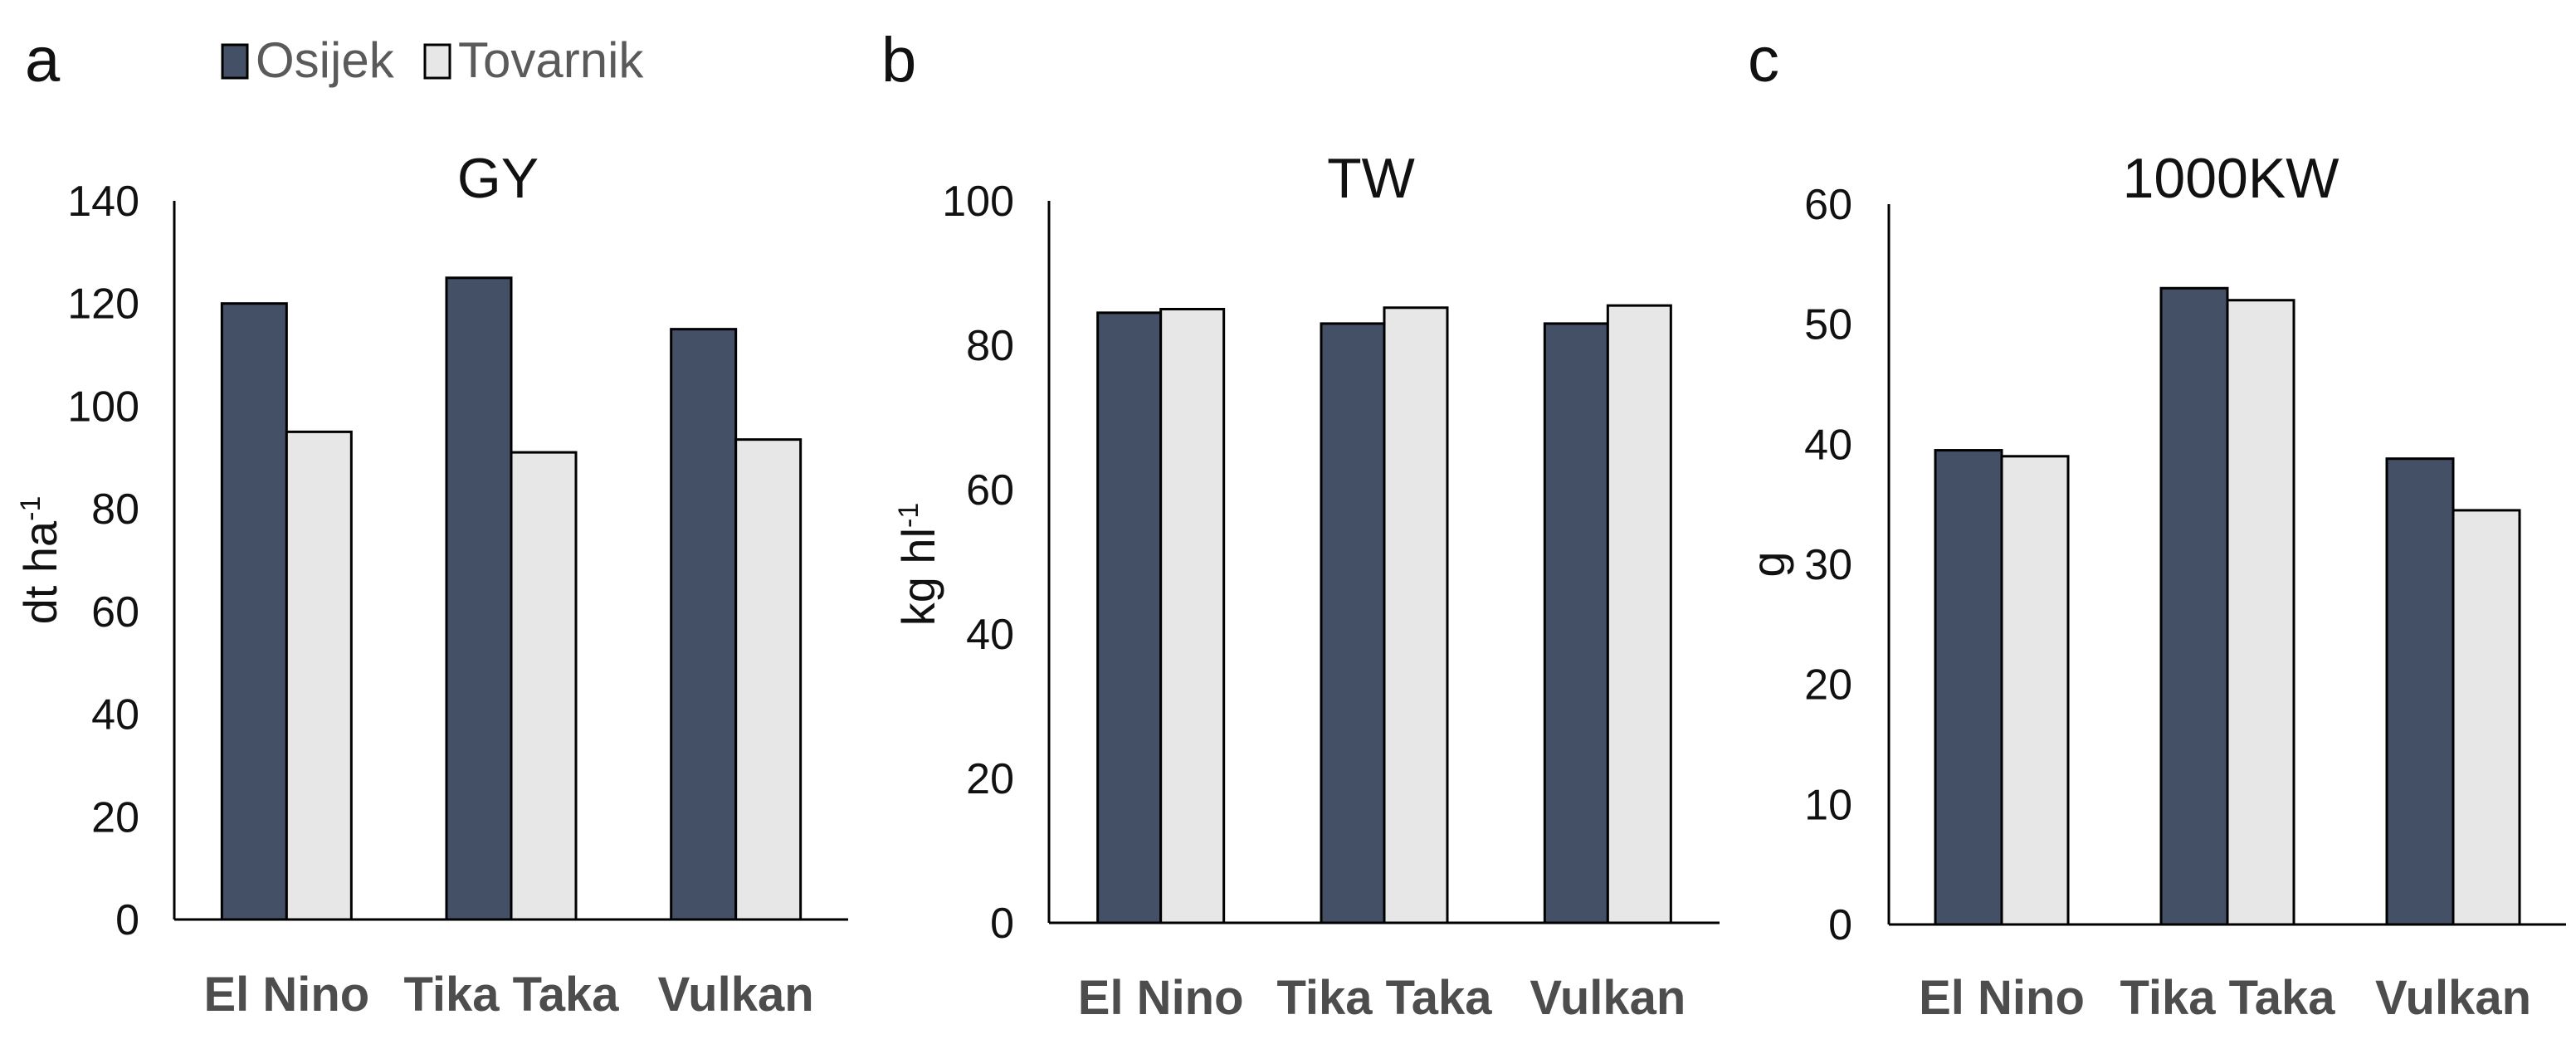 This screenshot has height=1039, width=2576. What do you see at coordinates (235, 62) in the screenshot?
I see `legend-swatch-osijek` at bounding box center [235, 62].